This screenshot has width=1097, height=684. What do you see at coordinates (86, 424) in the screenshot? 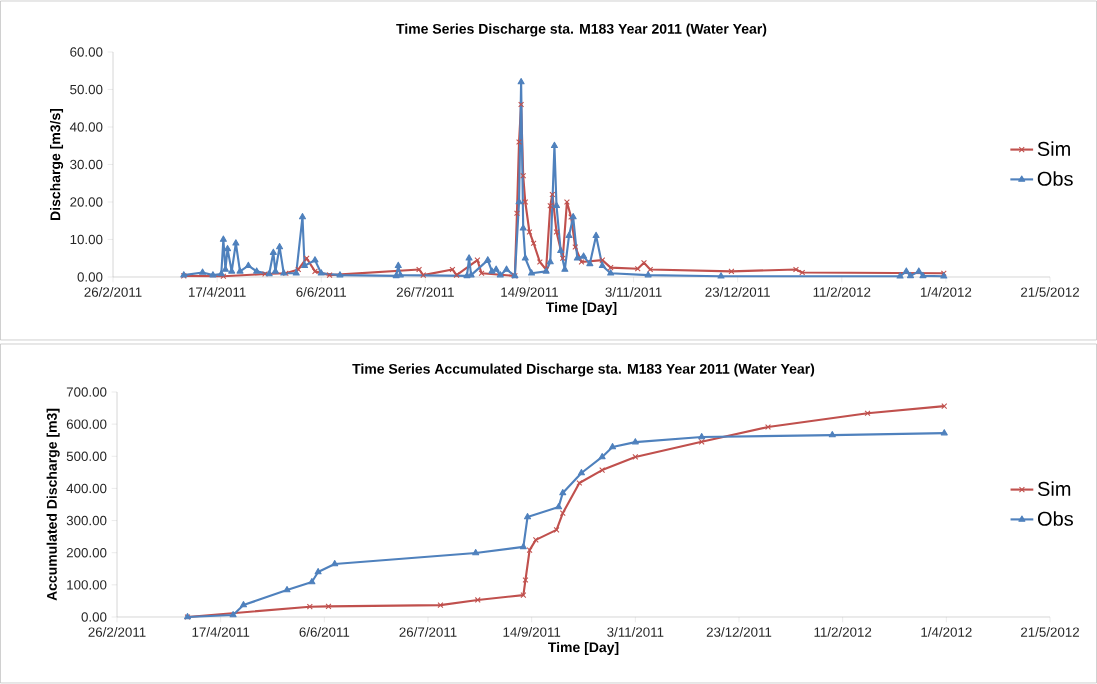
I see `y-tick-label: 600.00` at bounding box center [86, 424].